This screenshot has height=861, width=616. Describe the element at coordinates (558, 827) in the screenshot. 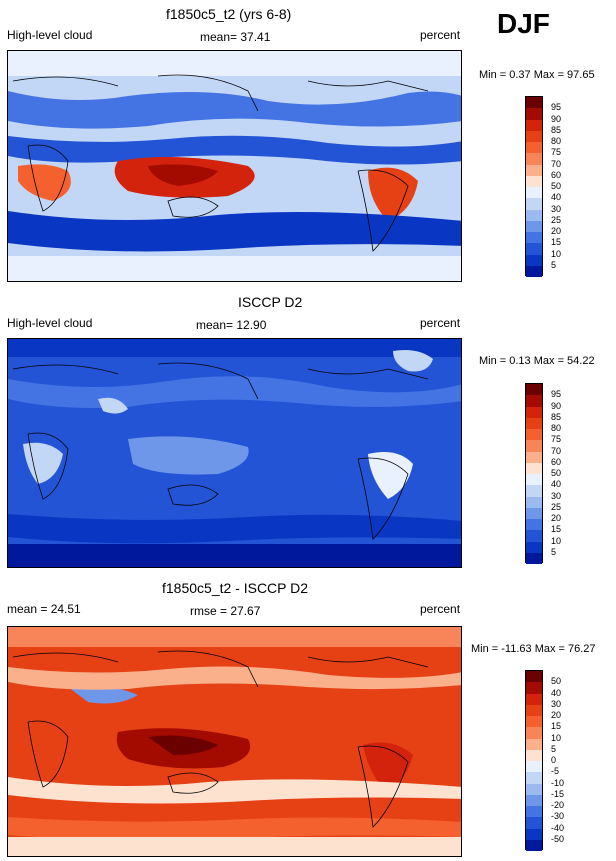

I see `panel3-colorbar-tick-label: -40` at that location.